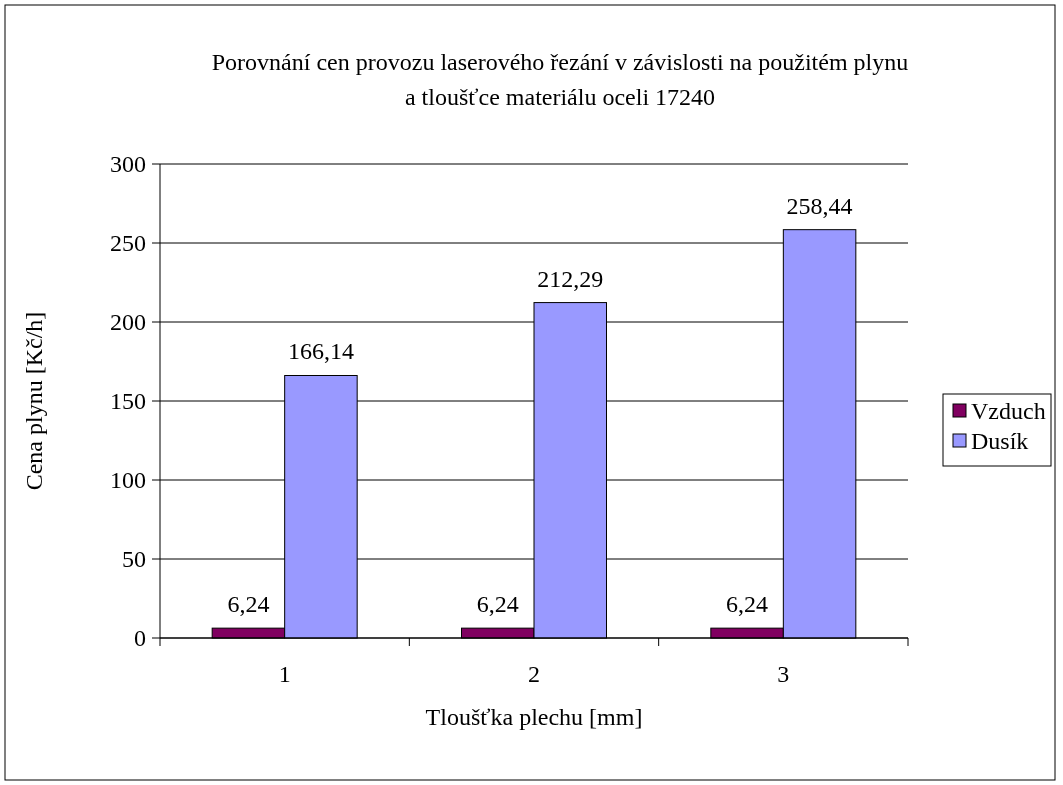 The width and height of the screenshot is (1063, 785). What do you see at coordinates (284, 674) in the screenshot?
I see `x-tick-label: 1` at bounding box center [284, 674].